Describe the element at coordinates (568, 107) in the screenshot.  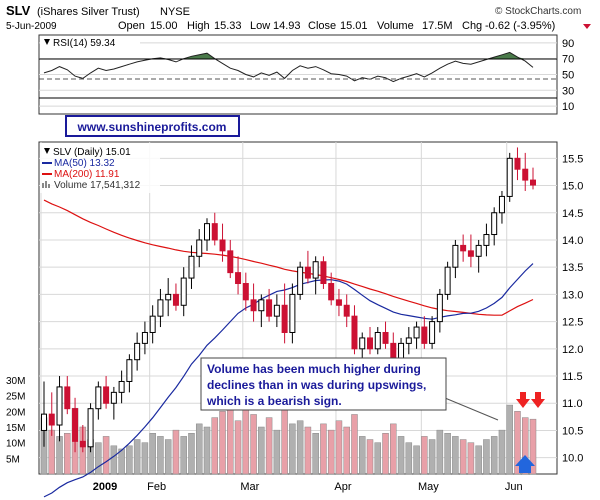
I see `rsi-tick-label: 10` at that location.